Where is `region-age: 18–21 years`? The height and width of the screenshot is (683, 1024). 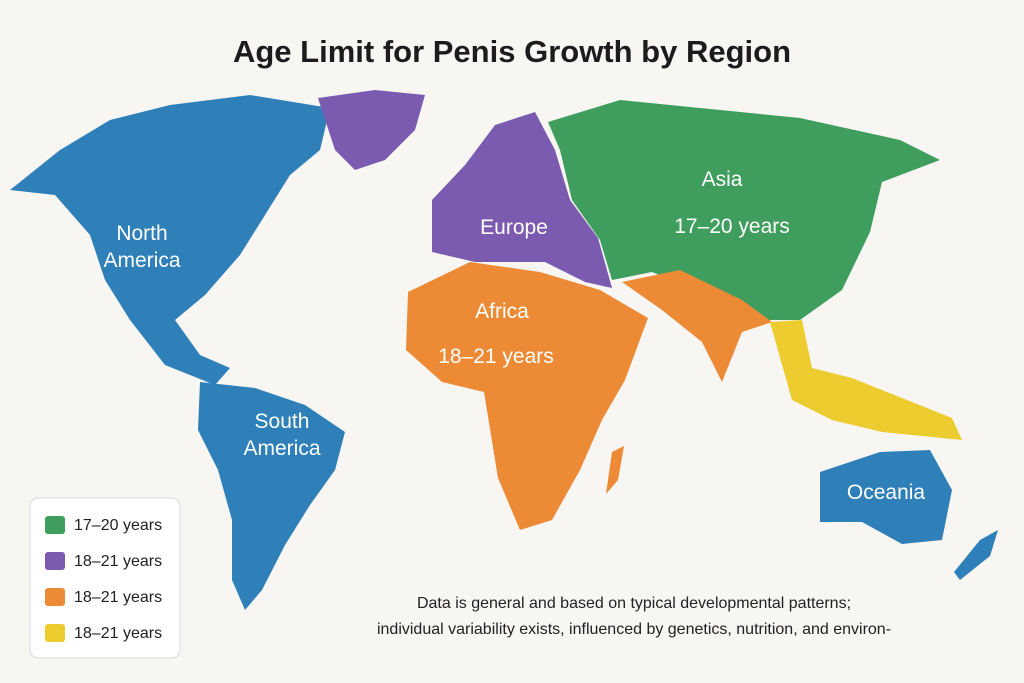 region-age: 18–21 years is located at coordinates (496, 356).